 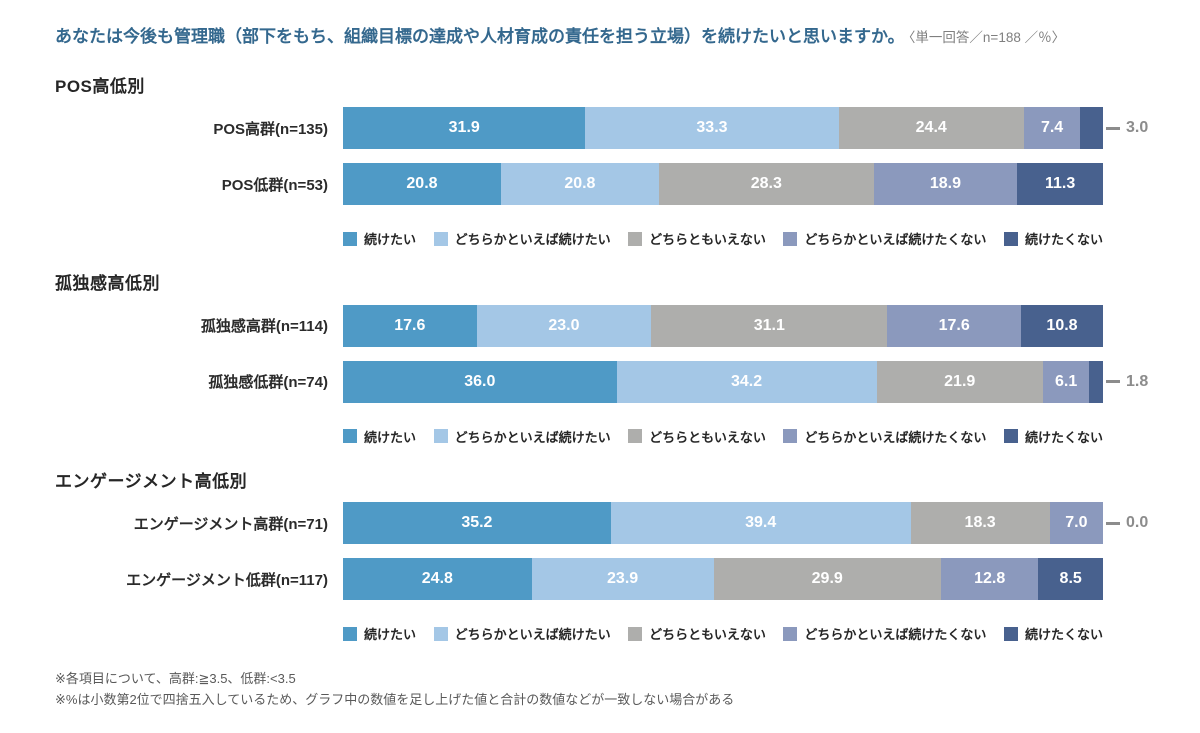 I want to click on bar-segment: 21.9, so click(x=959, y=381).